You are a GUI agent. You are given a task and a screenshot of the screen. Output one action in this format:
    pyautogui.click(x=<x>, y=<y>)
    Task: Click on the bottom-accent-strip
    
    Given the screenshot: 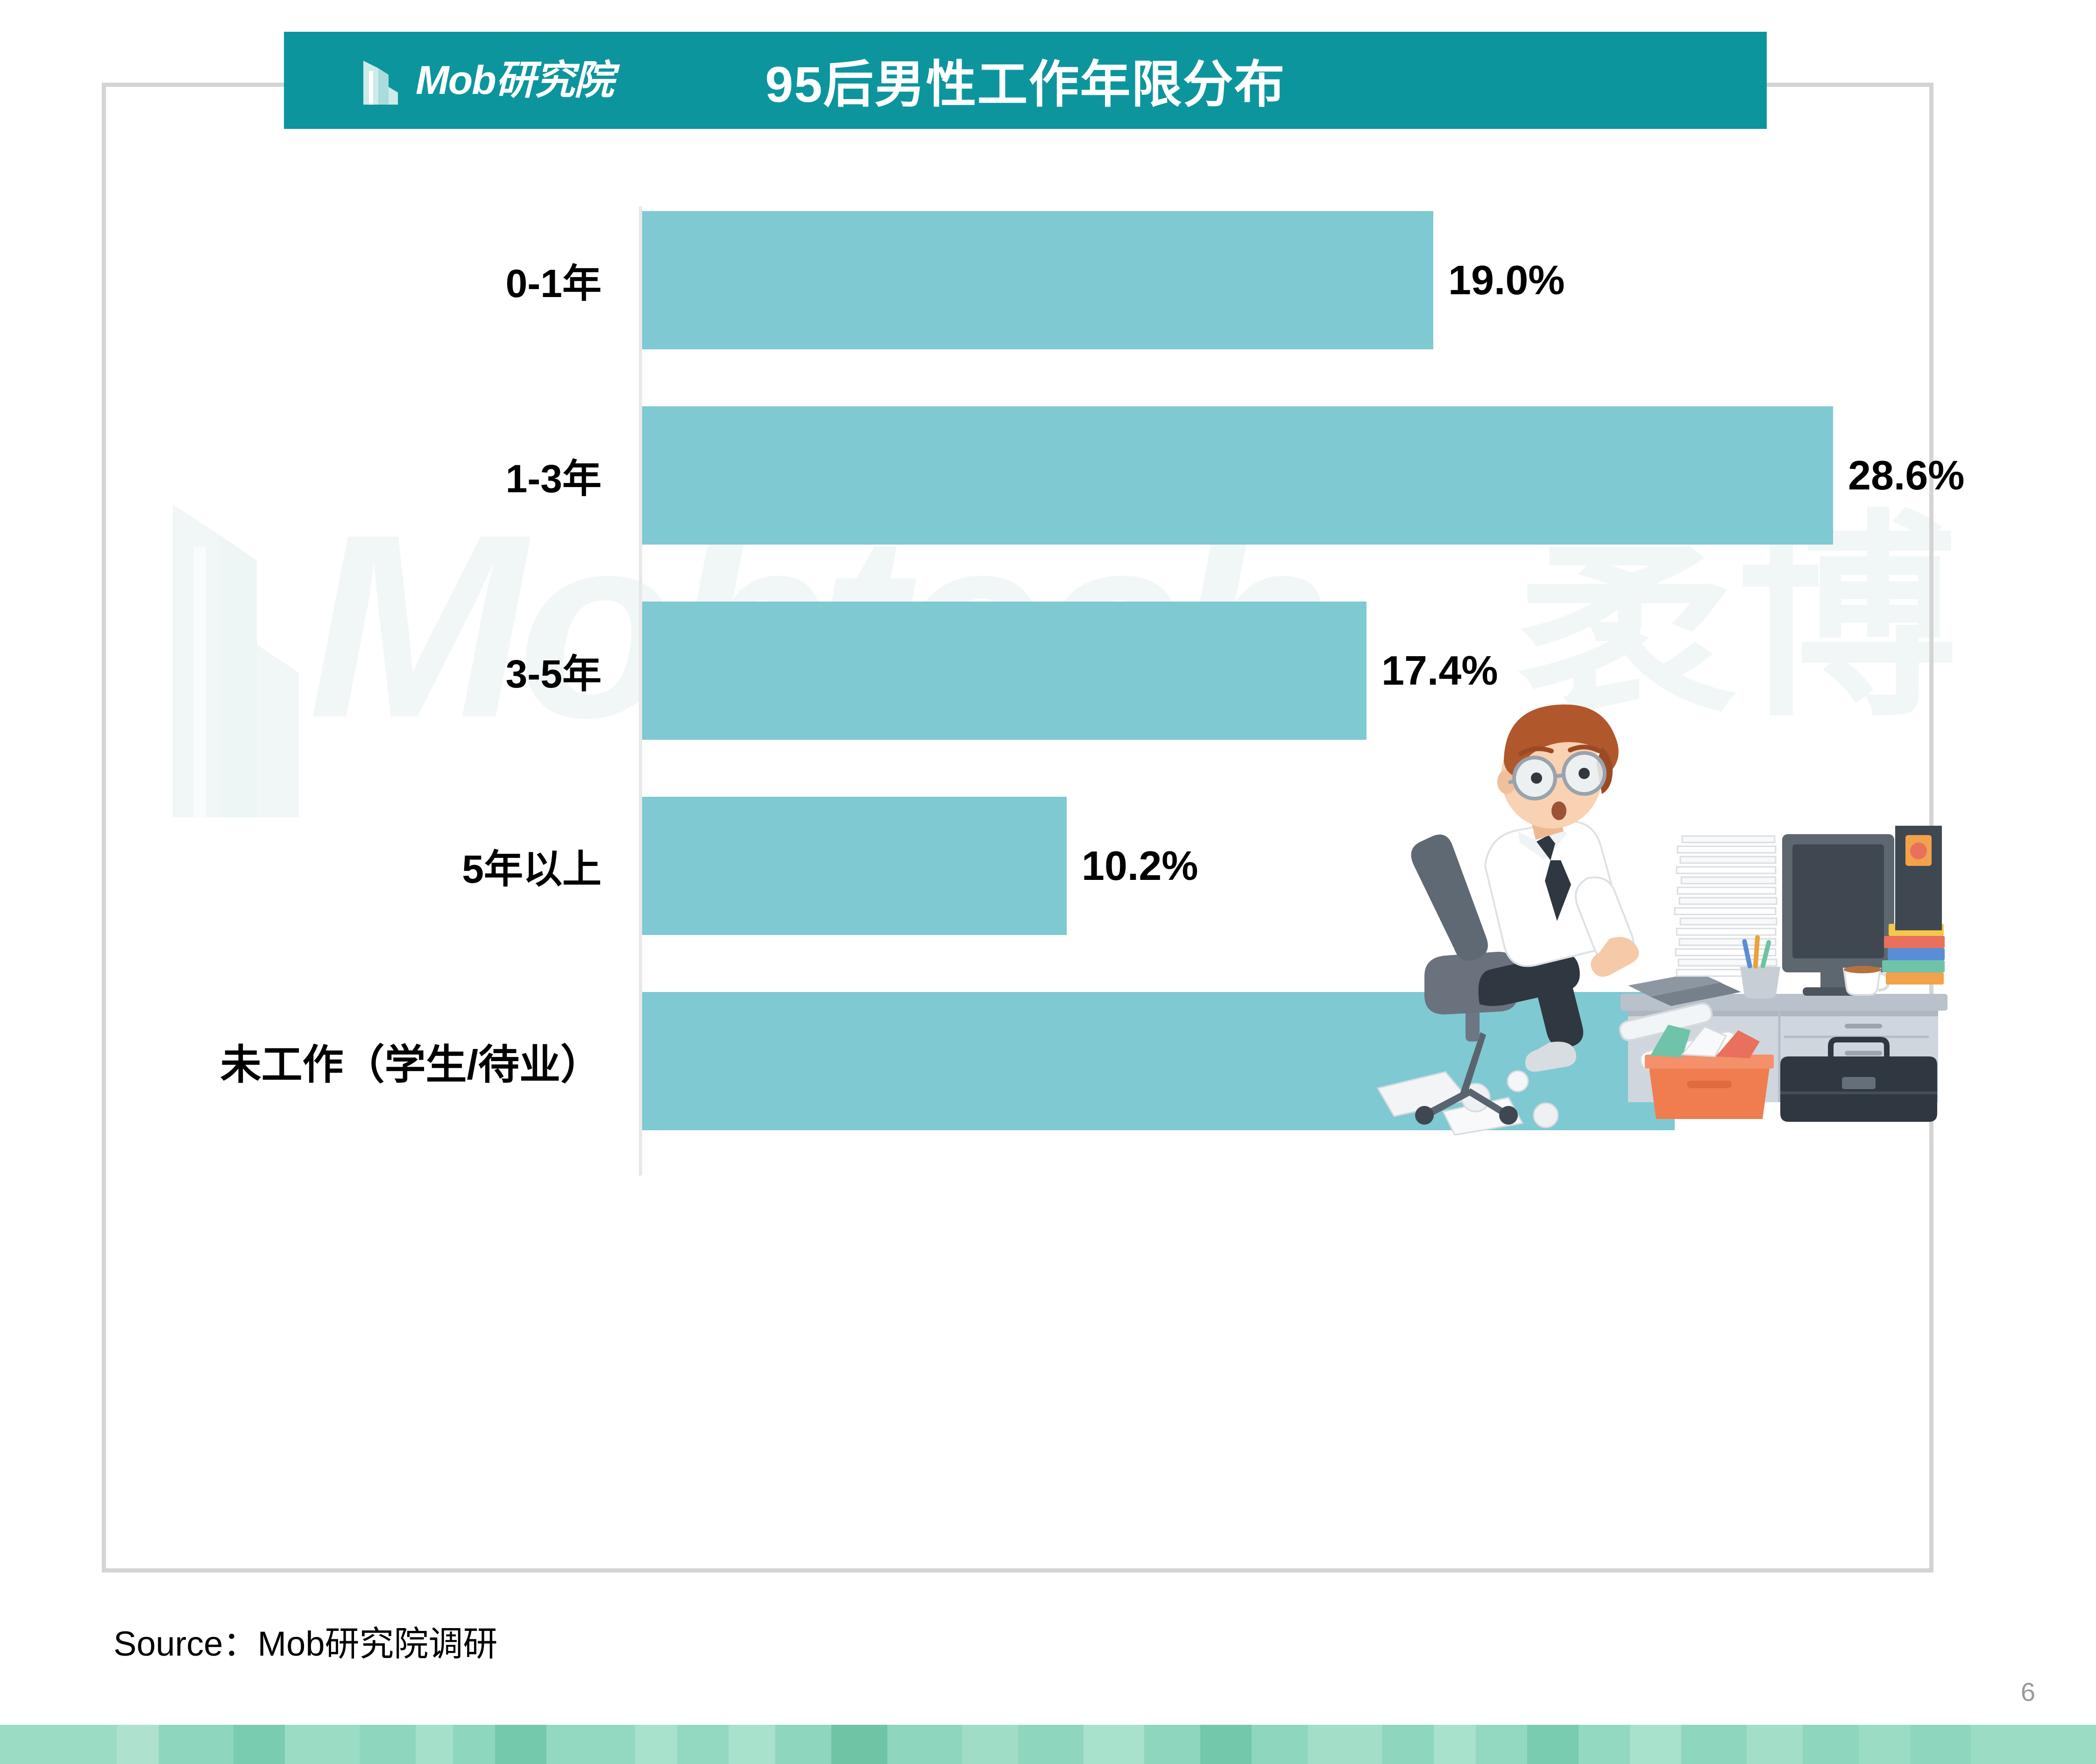 What is the action you would take?
    pyautogui.click(x=1048, y=1744)
    